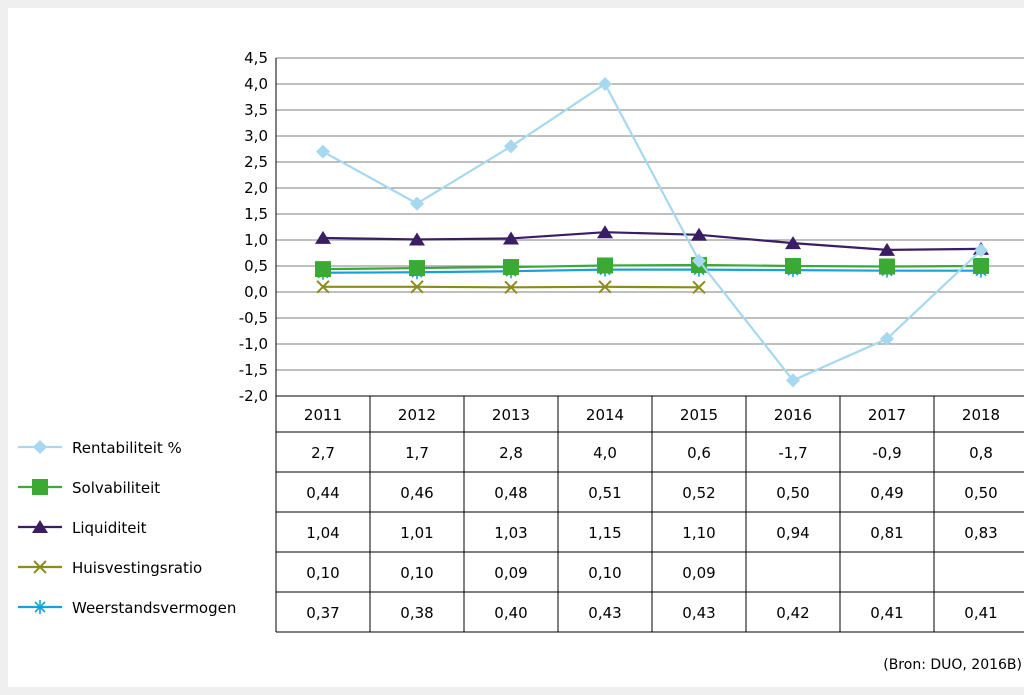  Describe the element at coordinates (256, 188) in the screenshot. I see `y-tick-label: 2,0` at that location.